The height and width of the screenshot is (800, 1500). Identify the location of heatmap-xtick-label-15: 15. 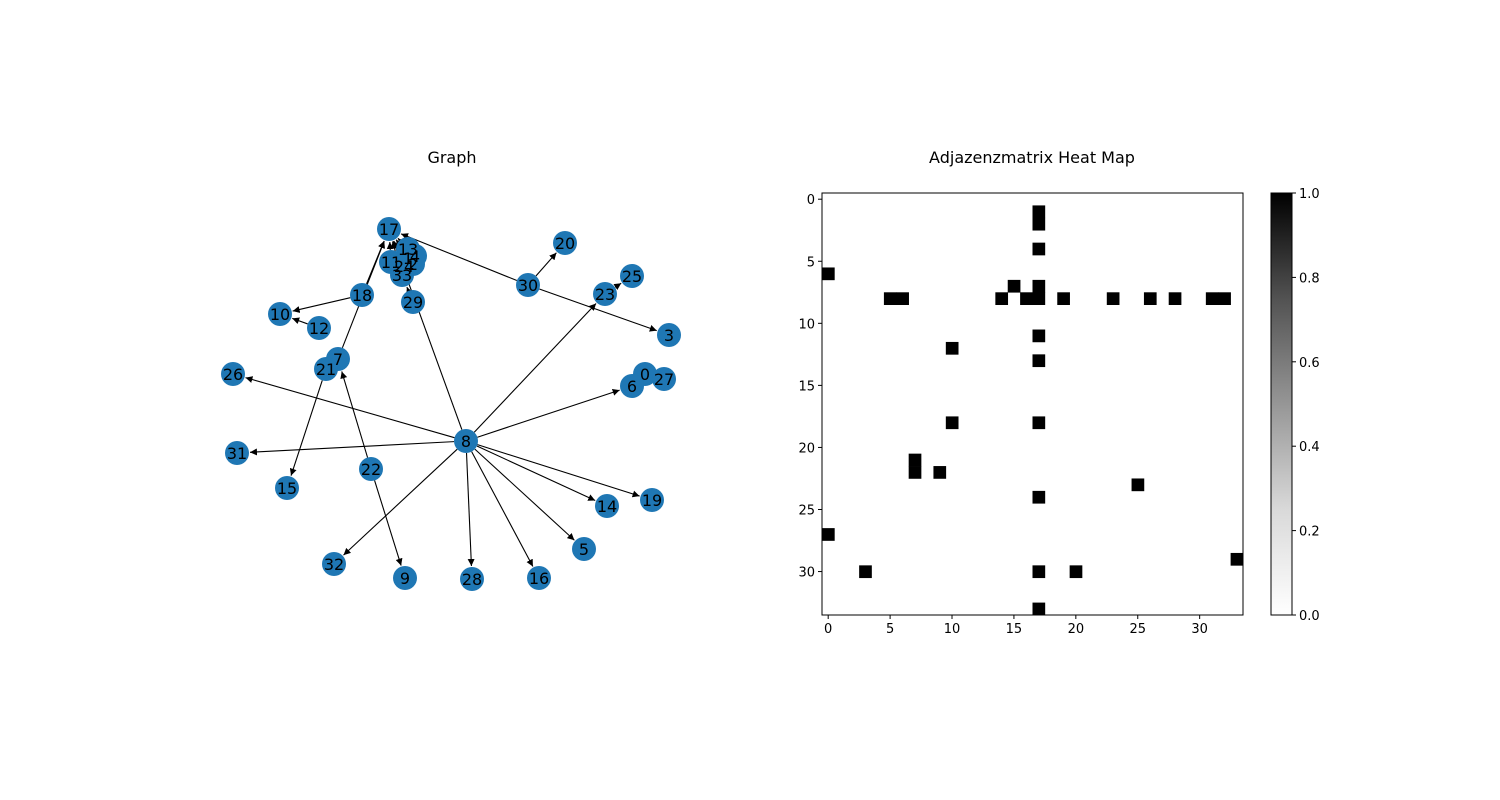
(1014, 629).